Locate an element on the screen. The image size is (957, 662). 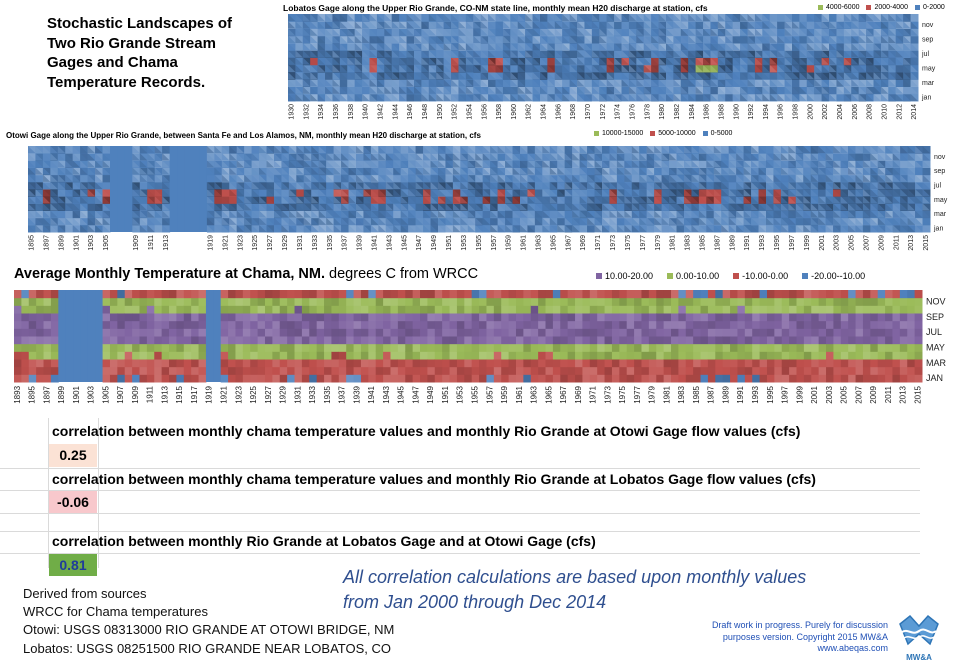
x-tick-label: 1937 is located at coordinates (345, 243).